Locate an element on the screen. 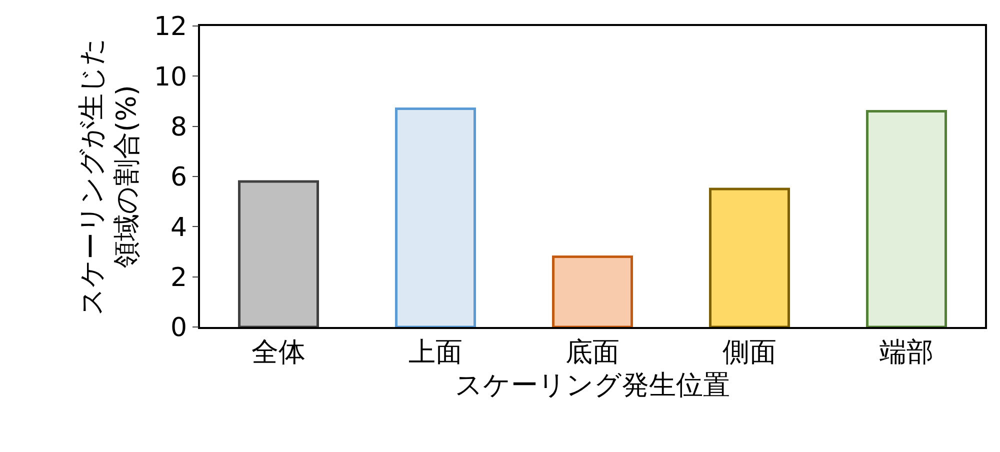  y-tick-label: 8 is located at coordinates (179, 127).